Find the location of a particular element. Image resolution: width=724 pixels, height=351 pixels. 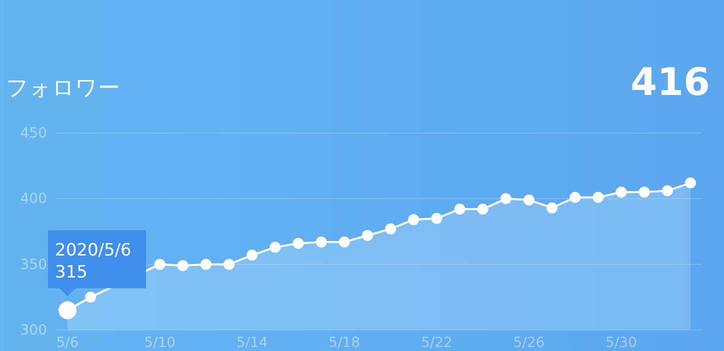

x-tick-label: 5/10 is located at coordinates (160, 342).